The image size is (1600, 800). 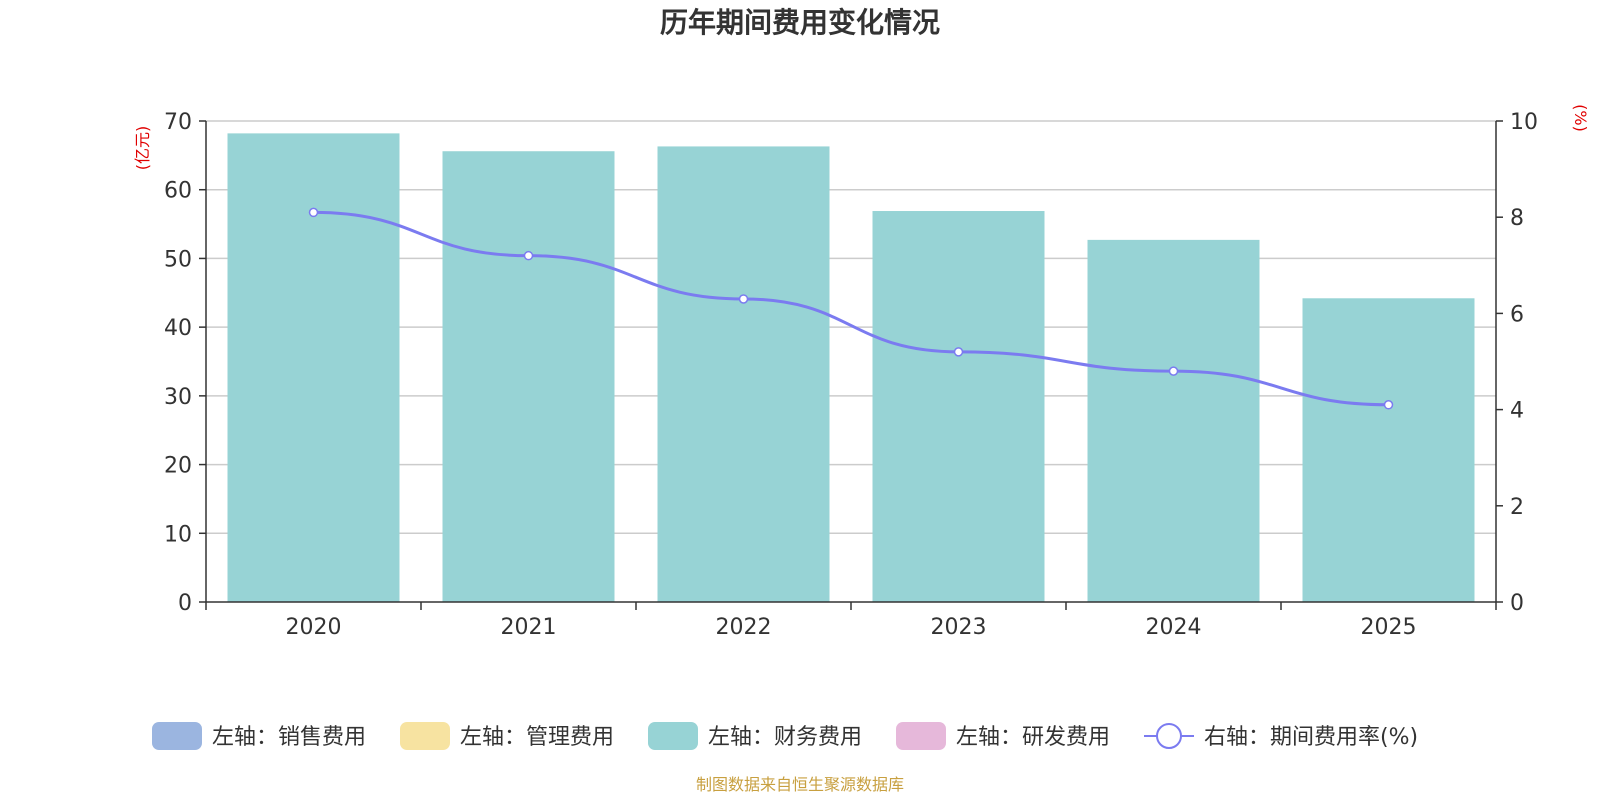 I want to click on left-axis-tick-label: 50, so click(x=178, y=259).